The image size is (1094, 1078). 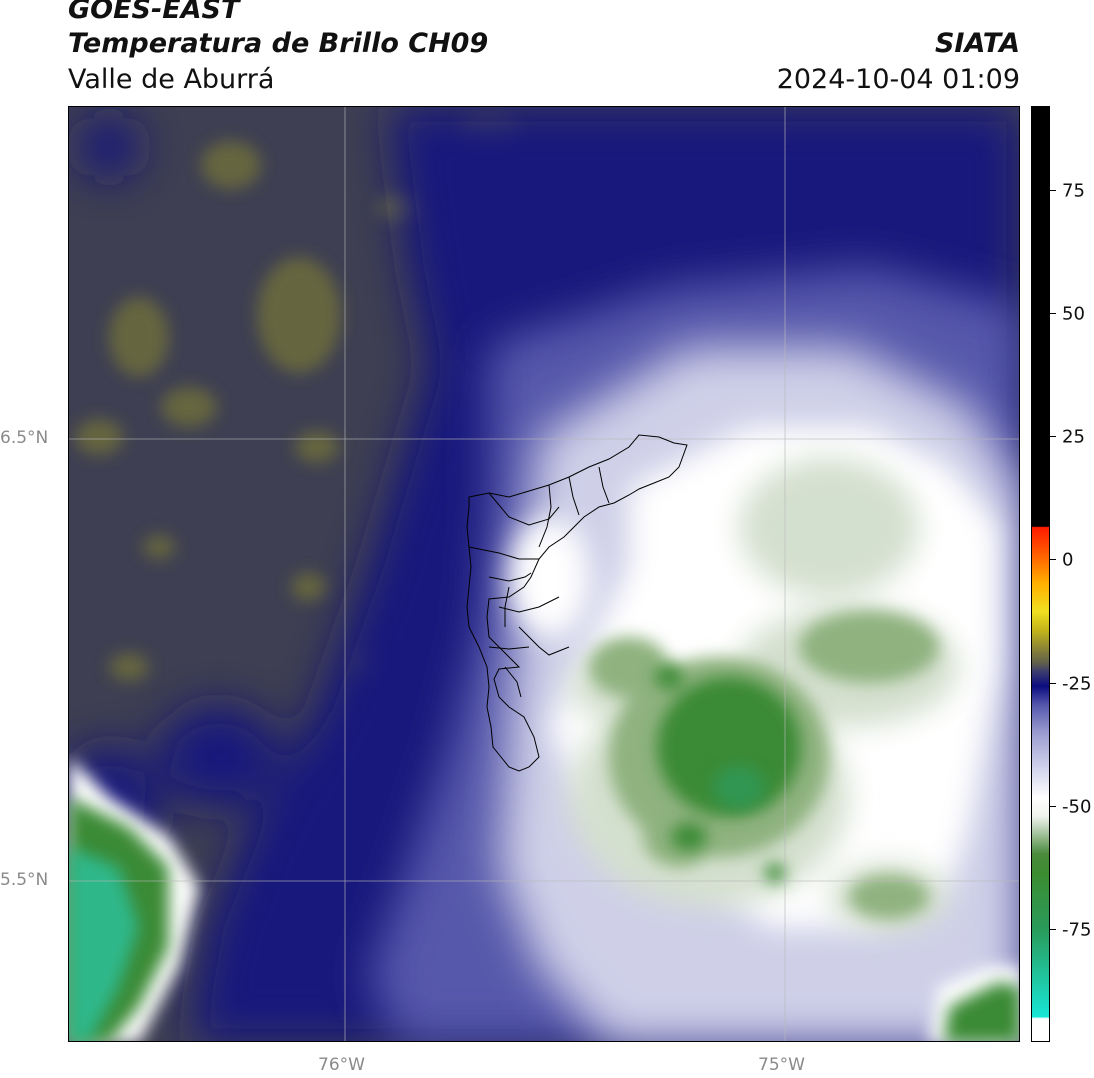 What do you see at coordinates (24, 880) in the screenshot?
I see `lat-label-5-5: 5.5°N` at bounding box center [24, 880].